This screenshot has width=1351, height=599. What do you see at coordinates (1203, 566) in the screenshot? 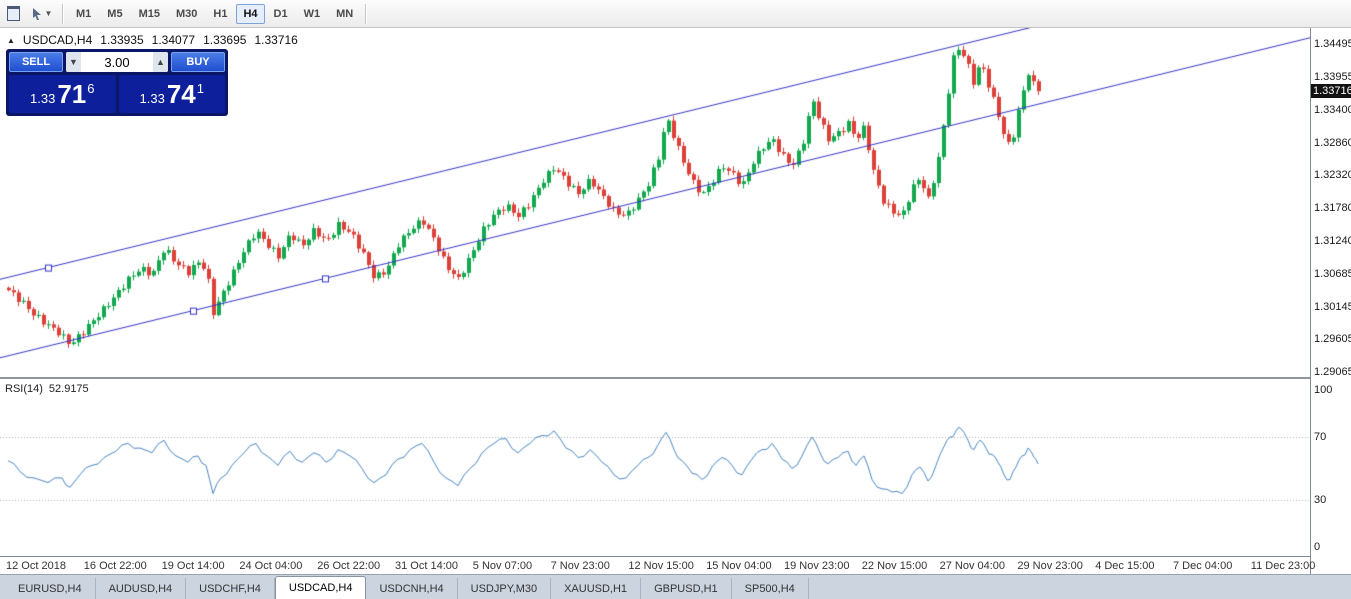
I see `time-label: 7 Dec 04:00` at bounding box center [1203, 566].